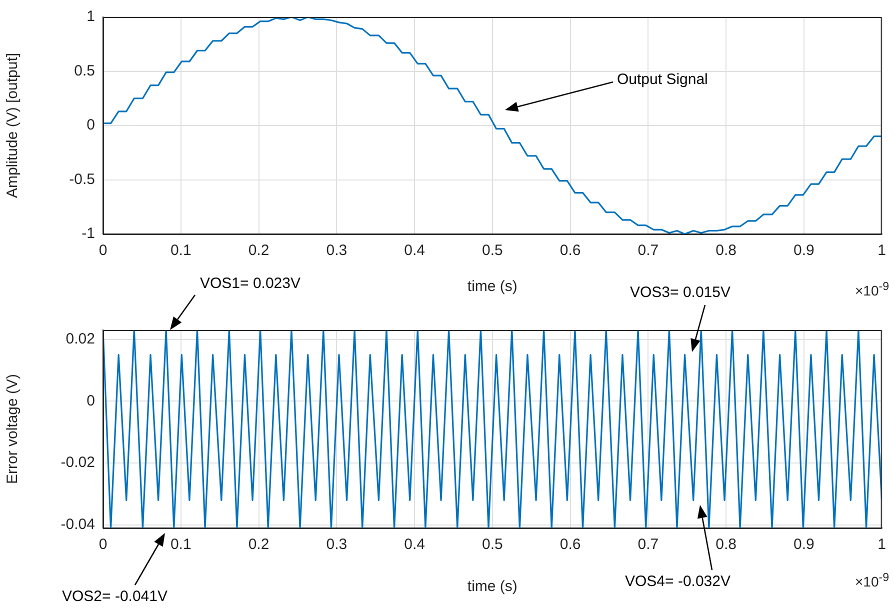  Describe the element at coordinates (84, 71) in the screenshot. I see `y-tick-label: 0.5` at that location.